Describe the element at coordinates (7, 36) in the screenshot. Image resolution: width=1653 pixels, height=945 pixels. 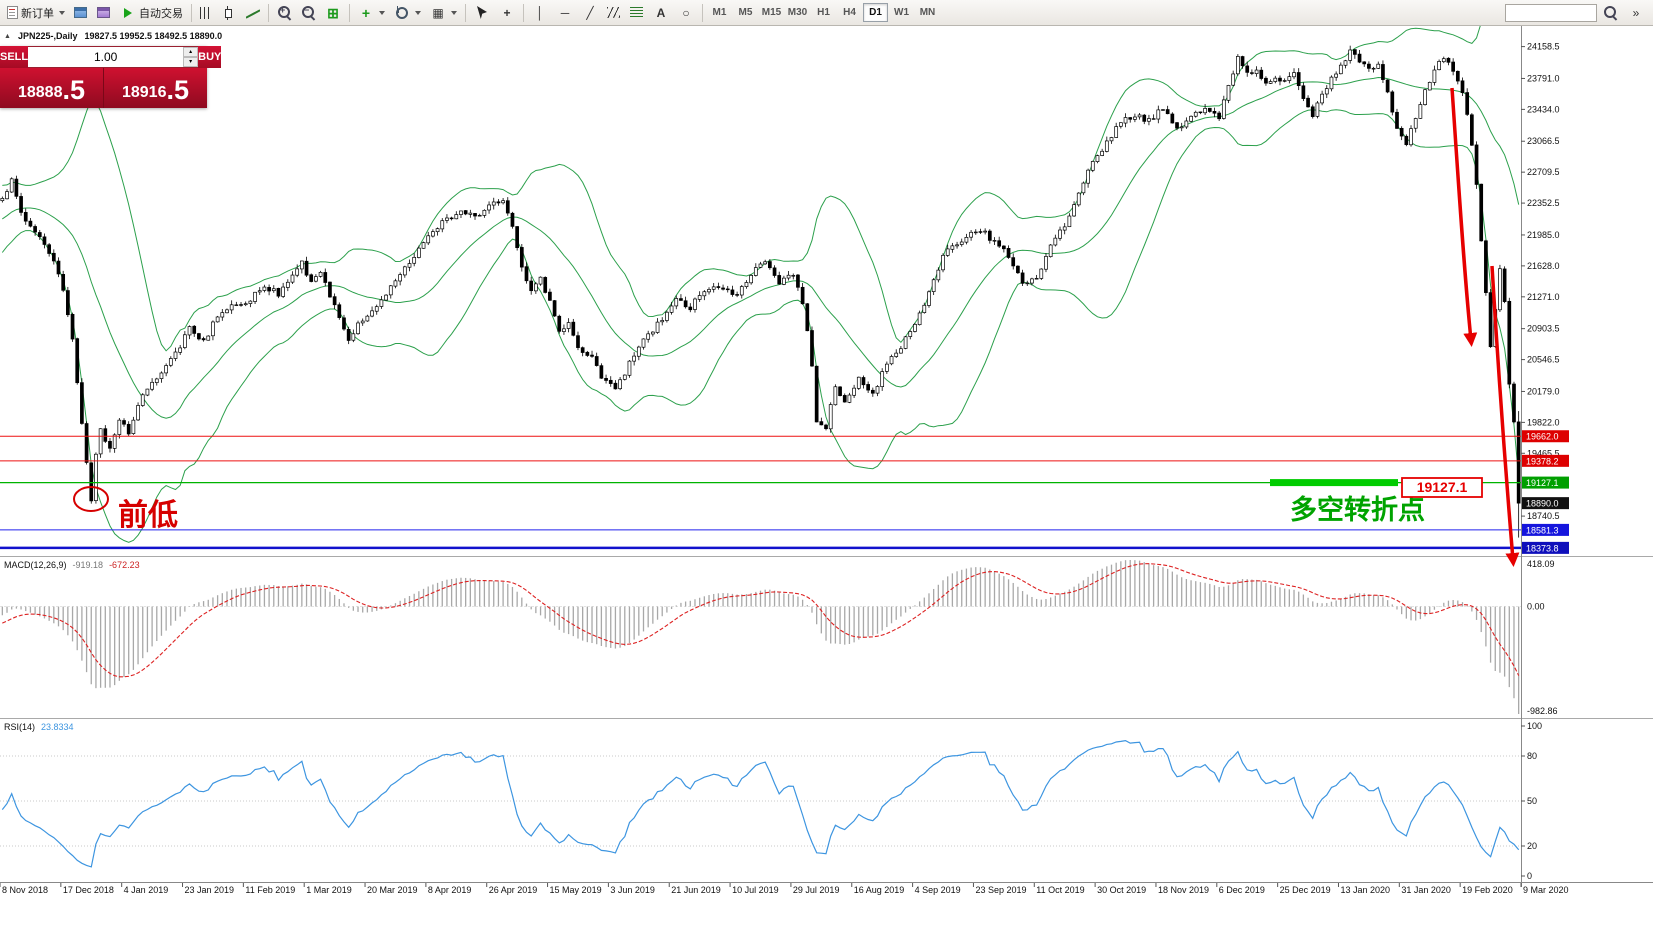
I see `chart-collapse-icon: ▲` at that location.